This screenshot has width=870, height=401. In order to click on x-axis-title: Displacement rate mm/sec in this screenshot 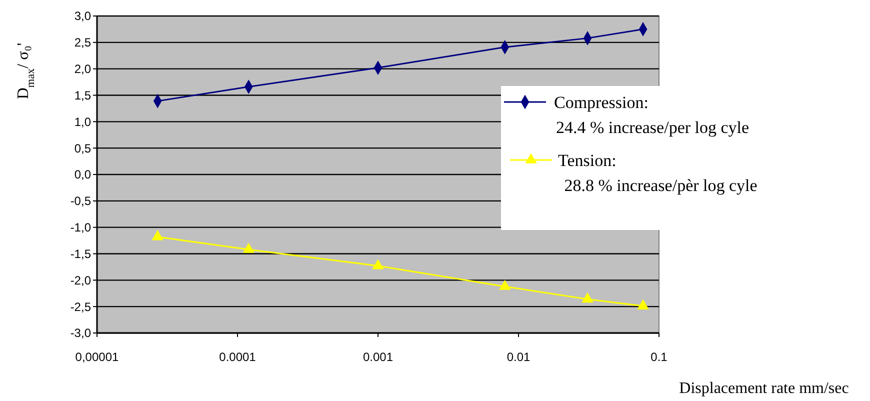, I will do `click(764, 388)`.